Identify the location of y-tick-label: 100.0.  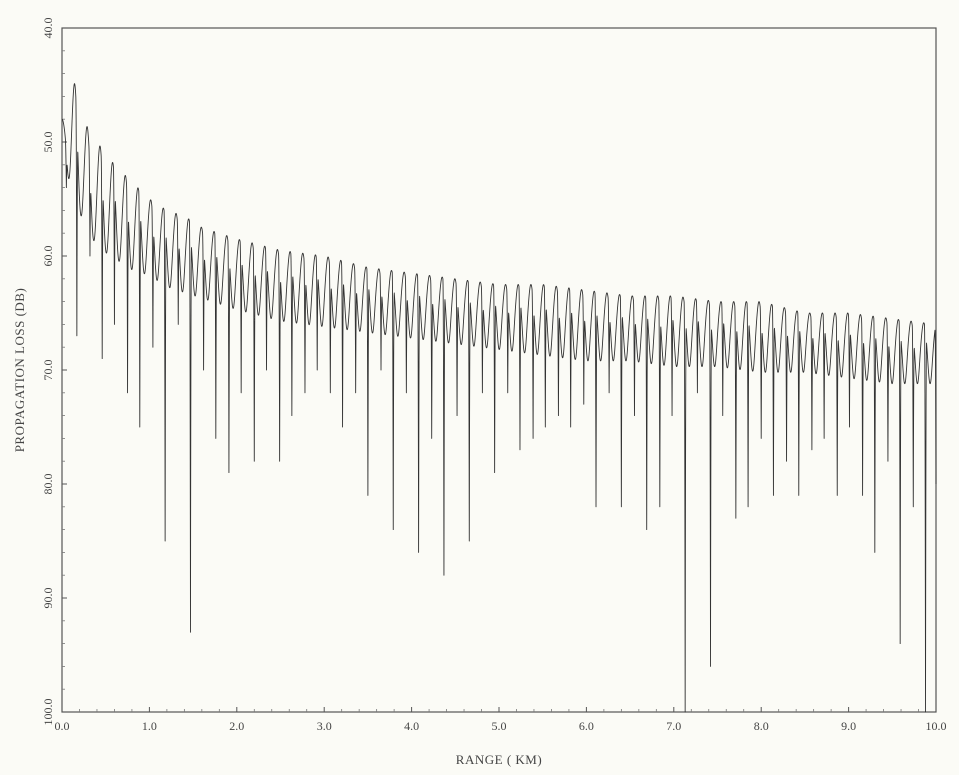
(48, 712).